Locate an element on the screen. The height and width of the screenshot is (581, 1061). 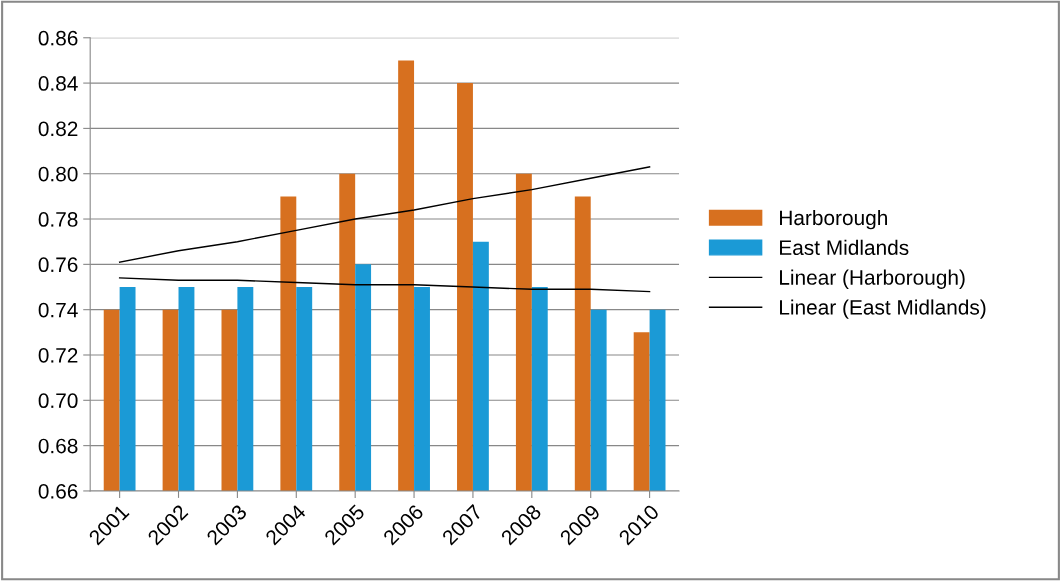
y-tick-label: 0.78 is located at coordinates (58, 219).